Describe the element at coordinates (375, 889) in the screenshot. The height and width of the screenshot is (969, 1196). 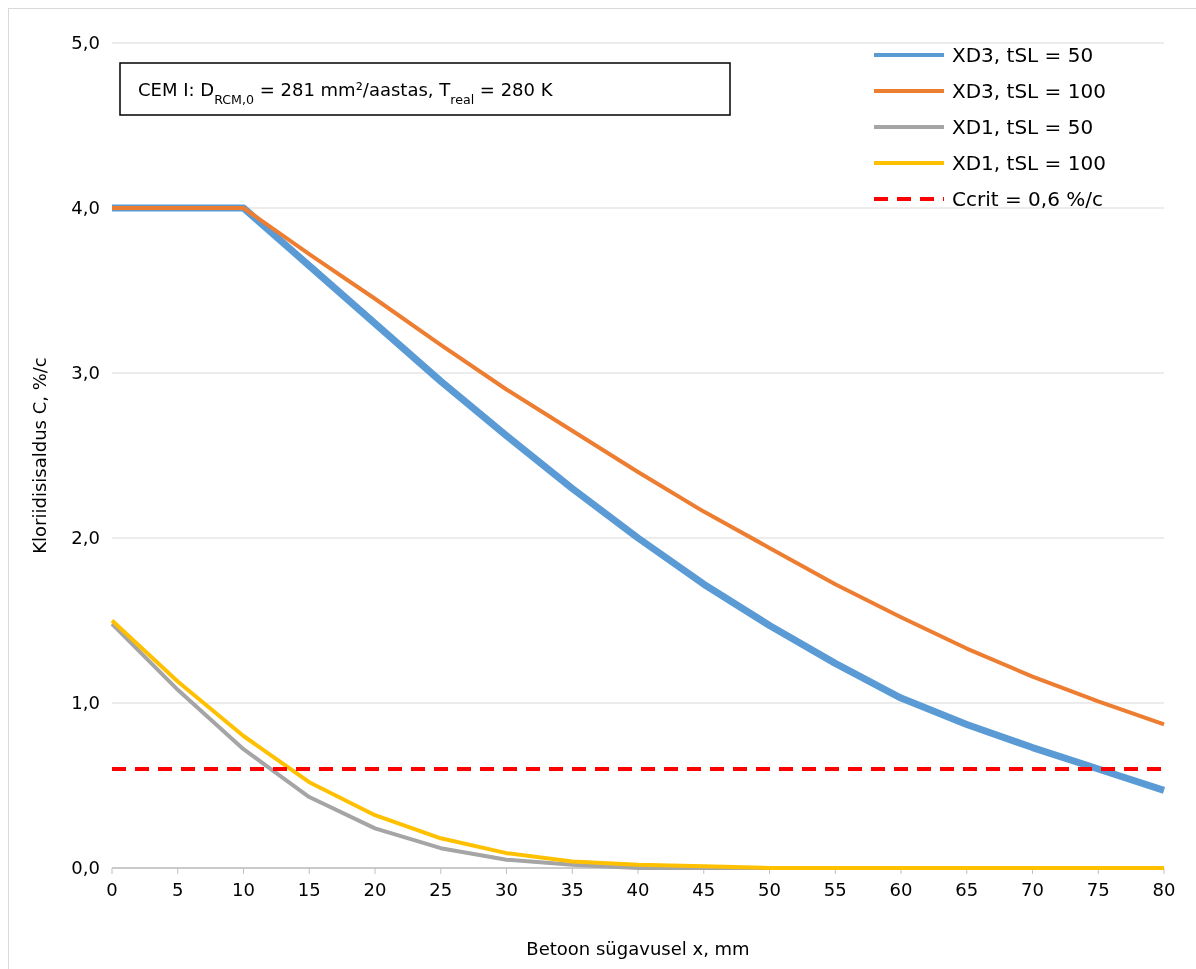
I see `x-tick-label: 20` at that location.